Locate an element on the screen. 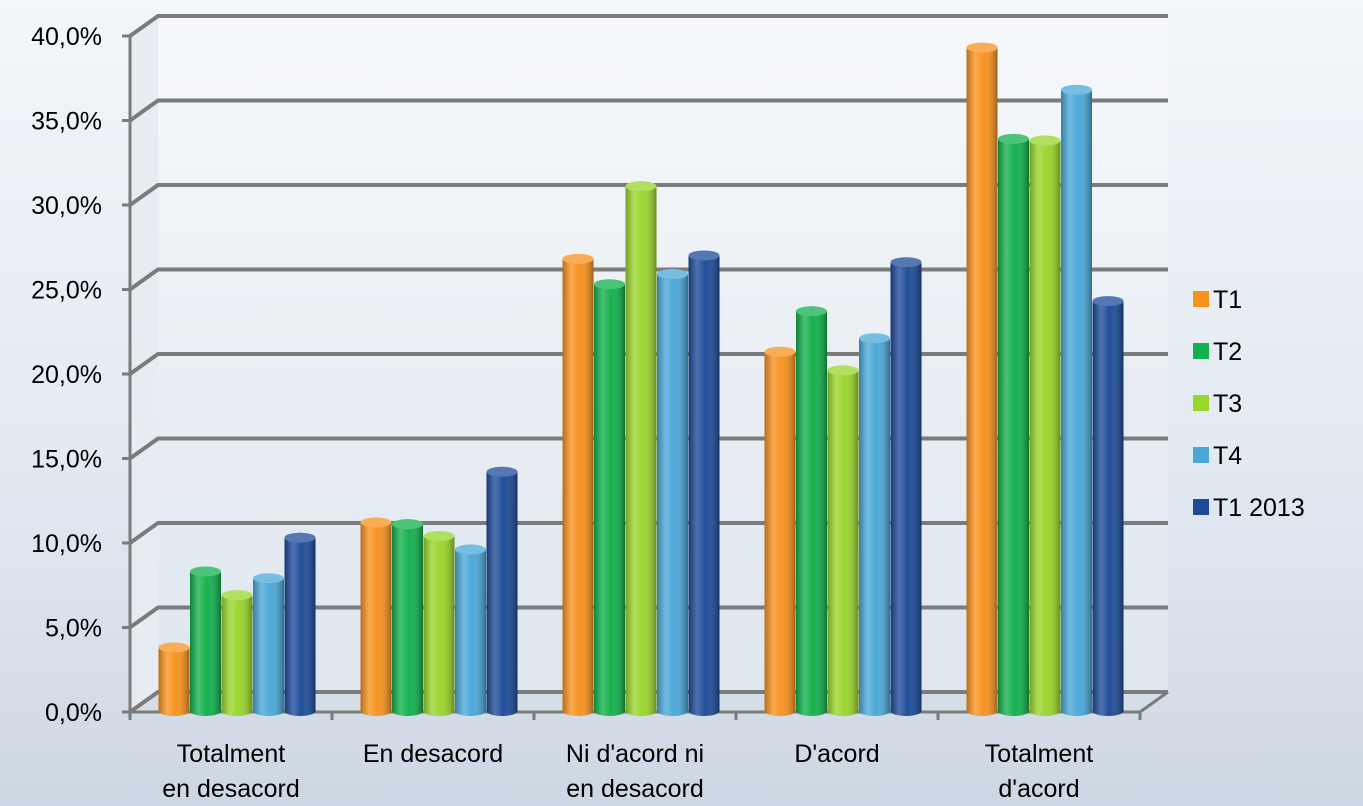 The width and height of the screenshot is (1363, 806). x-category-label: Totalment is located at coordinates (231, 754).